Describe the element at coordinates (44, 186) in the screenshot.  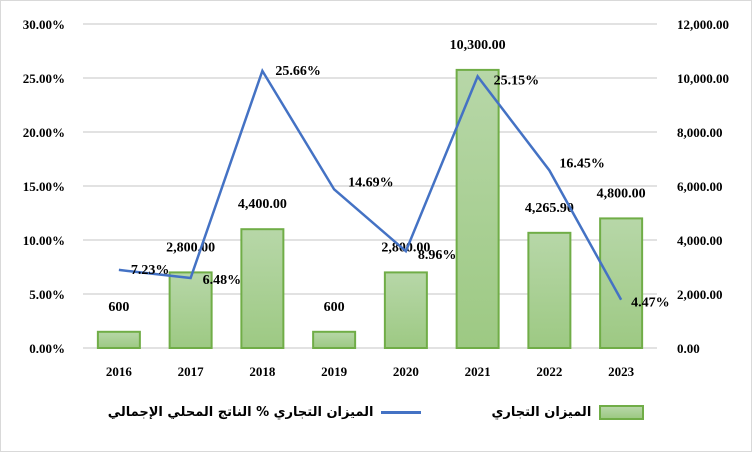
I see `left-tick-label: 15.00%` at that location.